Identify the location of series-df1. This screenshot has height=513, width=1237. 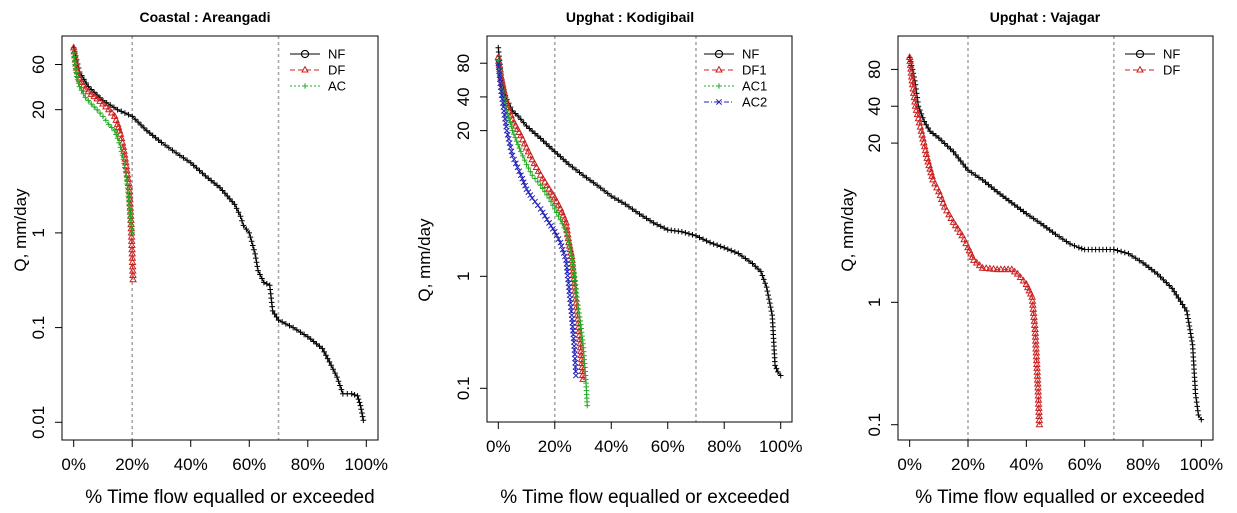
(540, 217).